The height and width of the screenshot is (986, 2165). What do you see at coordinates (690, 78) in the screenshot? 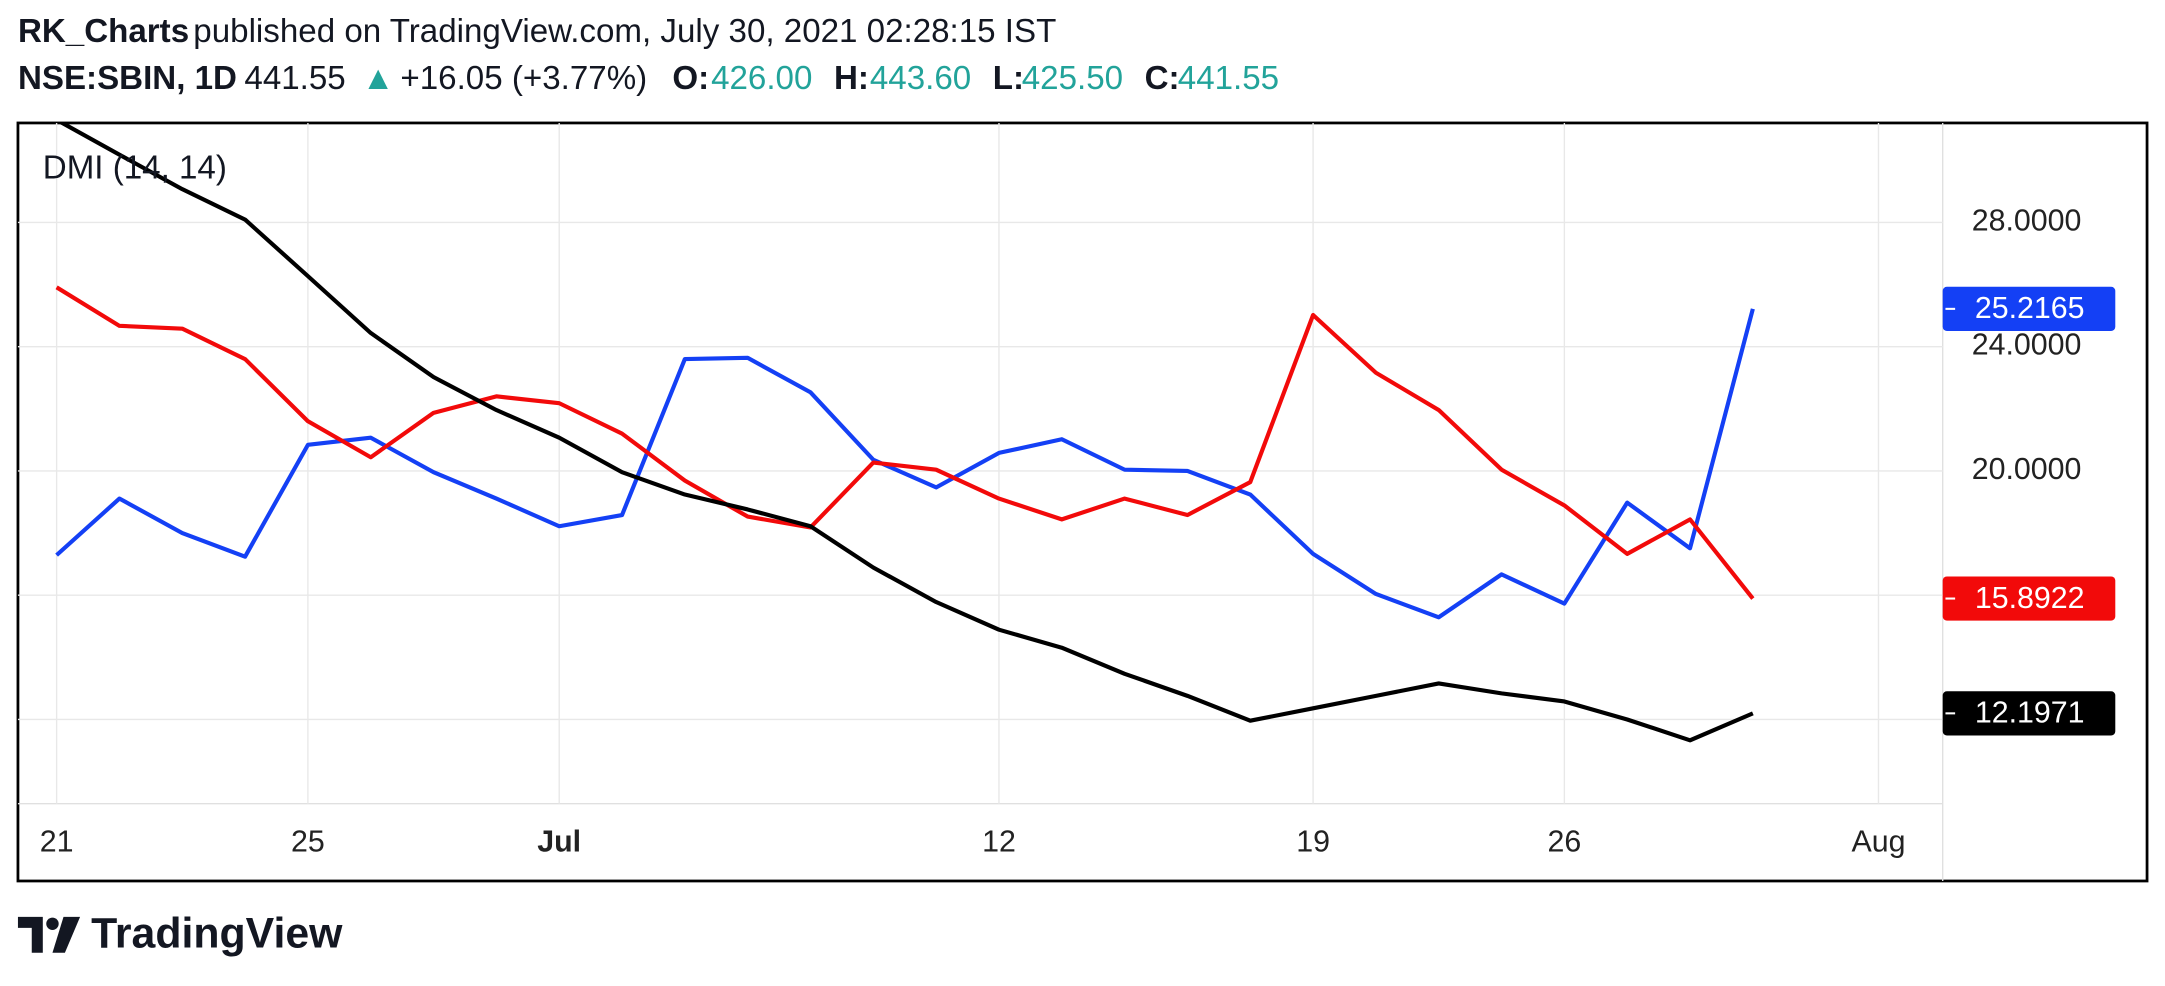
I see `ohlc-label: O:` at bounding box center [690, 78].